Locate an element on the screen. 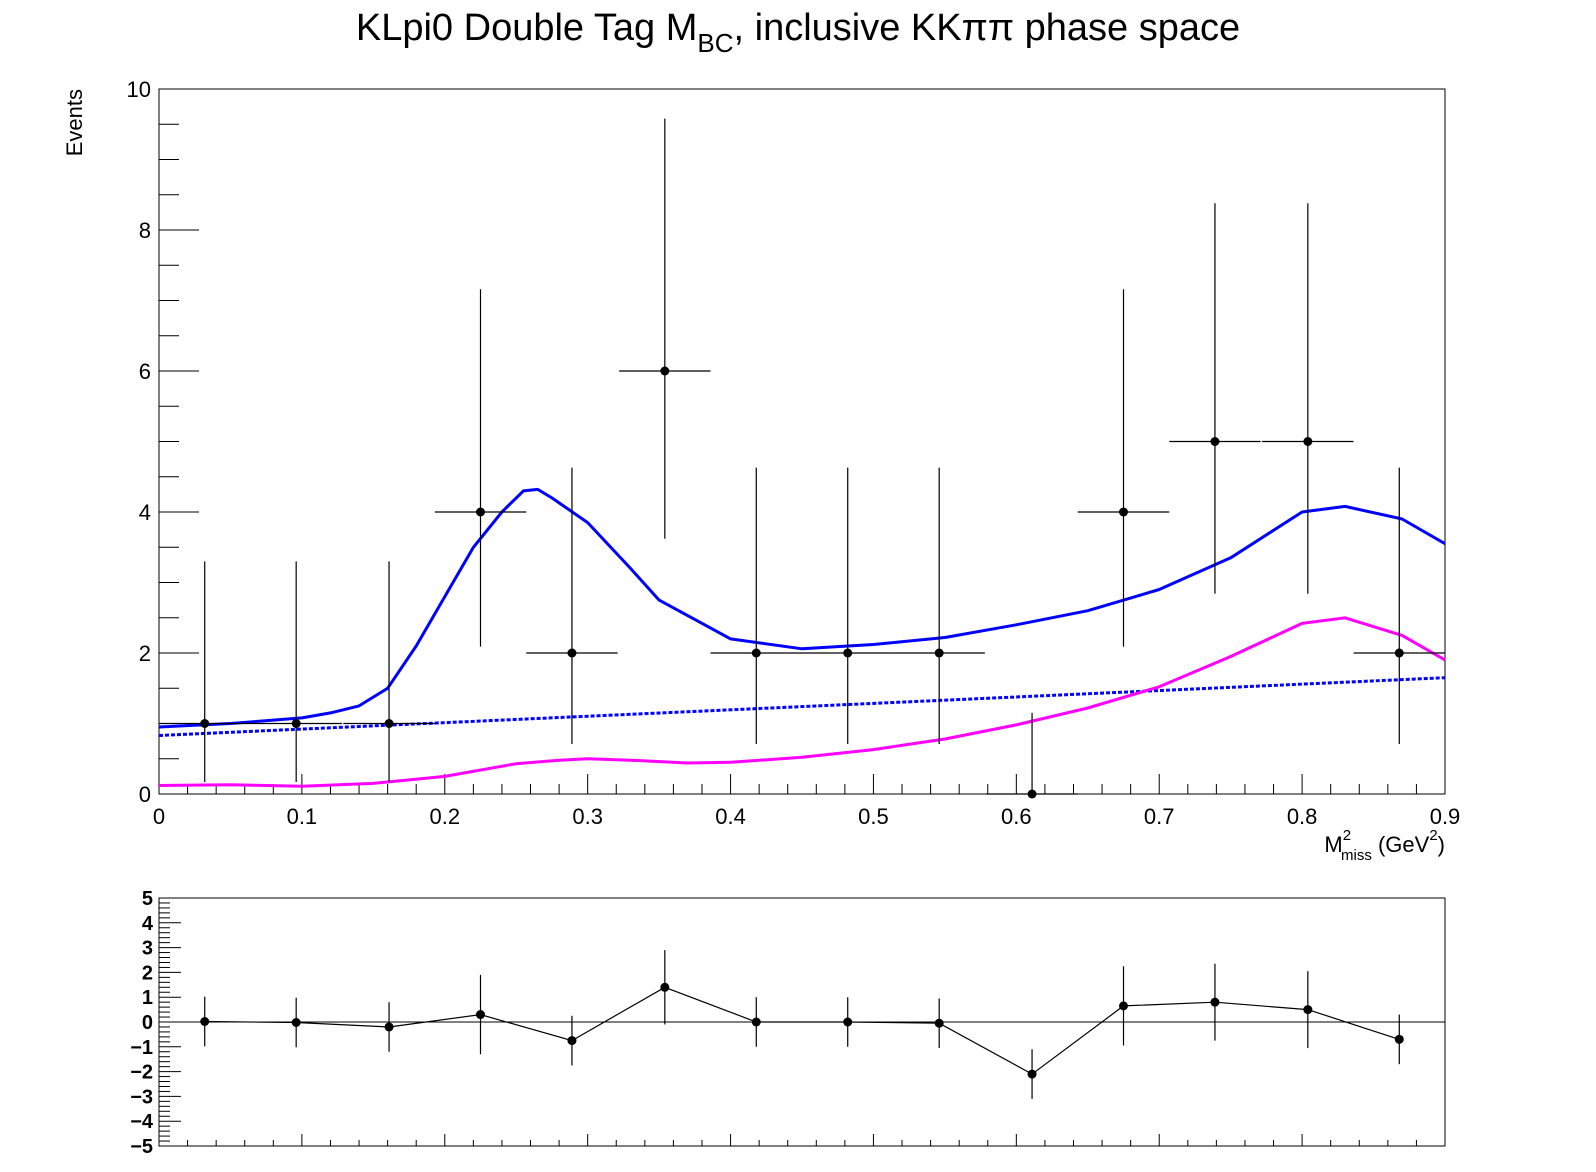  y-tick-label: 4 is located at coordinates (145, 512).